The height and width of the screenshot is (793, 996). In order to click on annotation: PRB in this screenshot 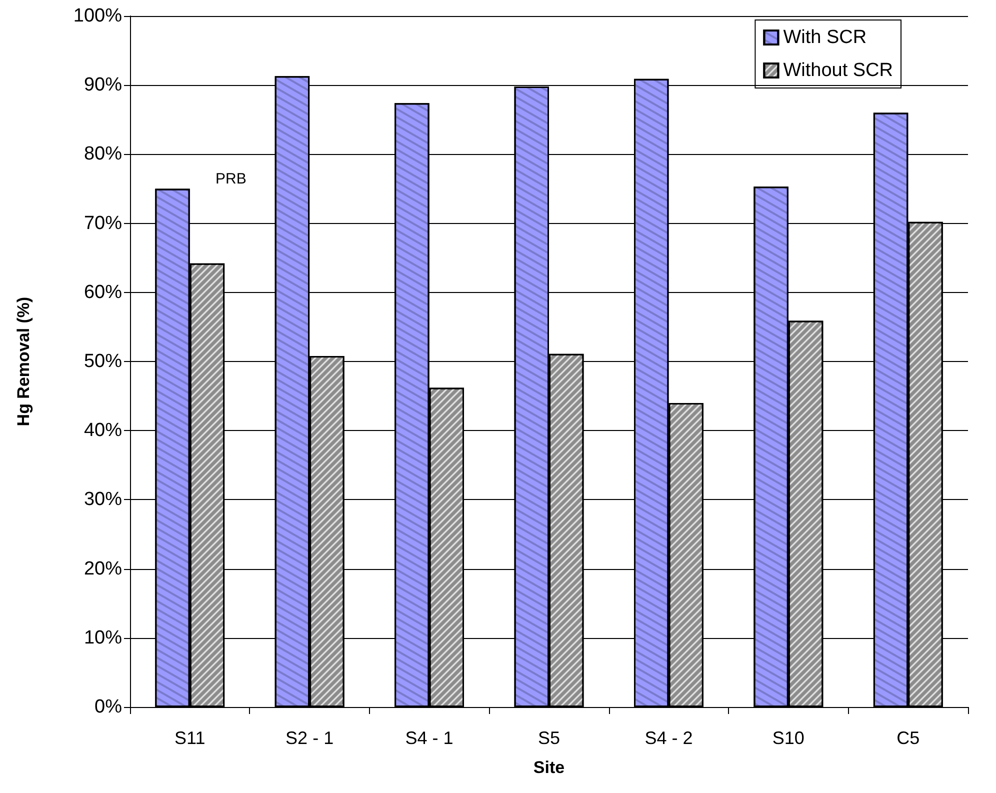, I will do `click(231, 179)`.